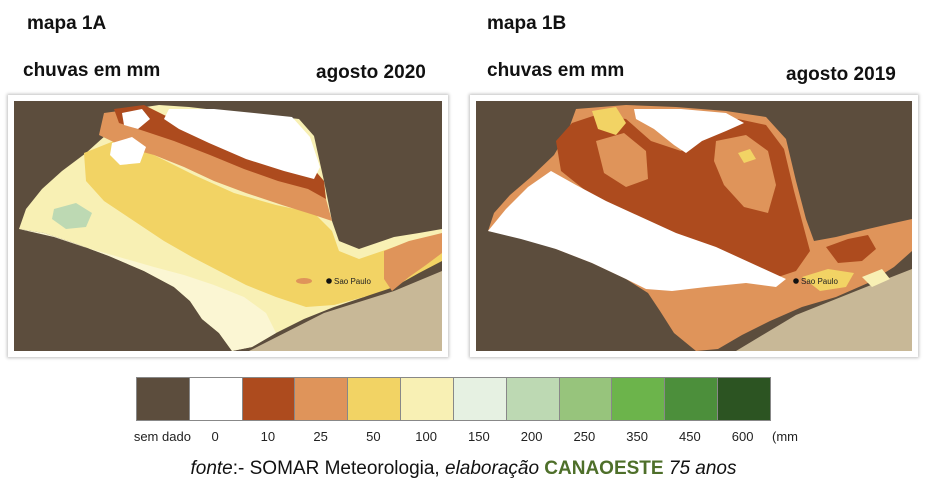  I want to click on source-anniversary: 75 anos, so click(700, 468).